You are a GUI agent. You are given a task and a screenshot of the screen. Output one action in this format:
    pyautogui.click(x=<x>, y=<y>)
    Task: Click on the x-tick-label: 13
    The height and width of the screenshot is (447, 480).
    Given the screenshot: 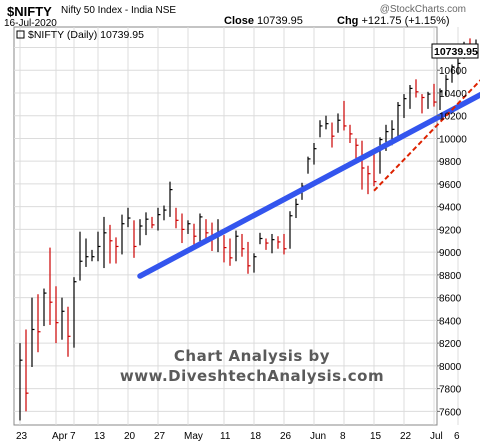 What is the action you would take?
    pyautogui.click(x=100, y=436)
    